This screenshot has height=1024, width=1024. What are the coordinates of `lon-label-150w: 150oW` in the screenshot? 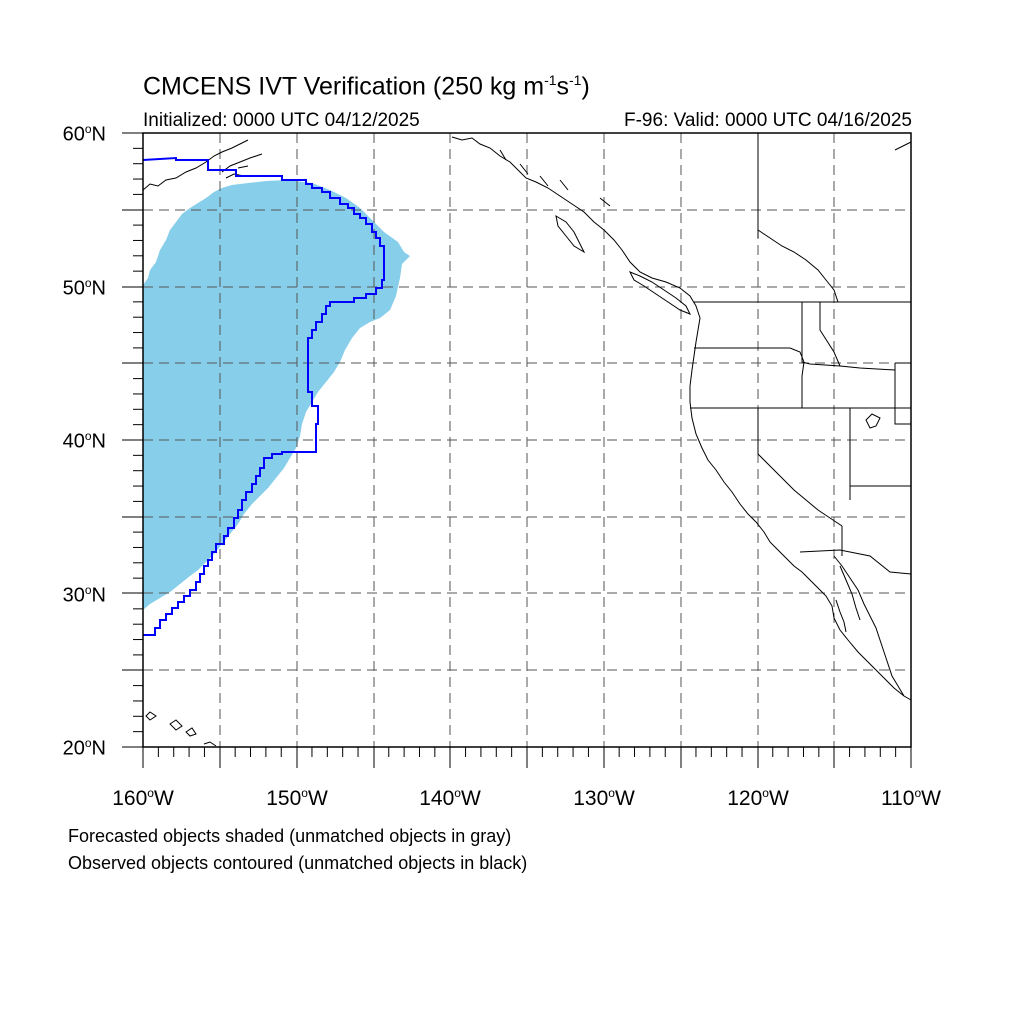 It's located at (297, 798).